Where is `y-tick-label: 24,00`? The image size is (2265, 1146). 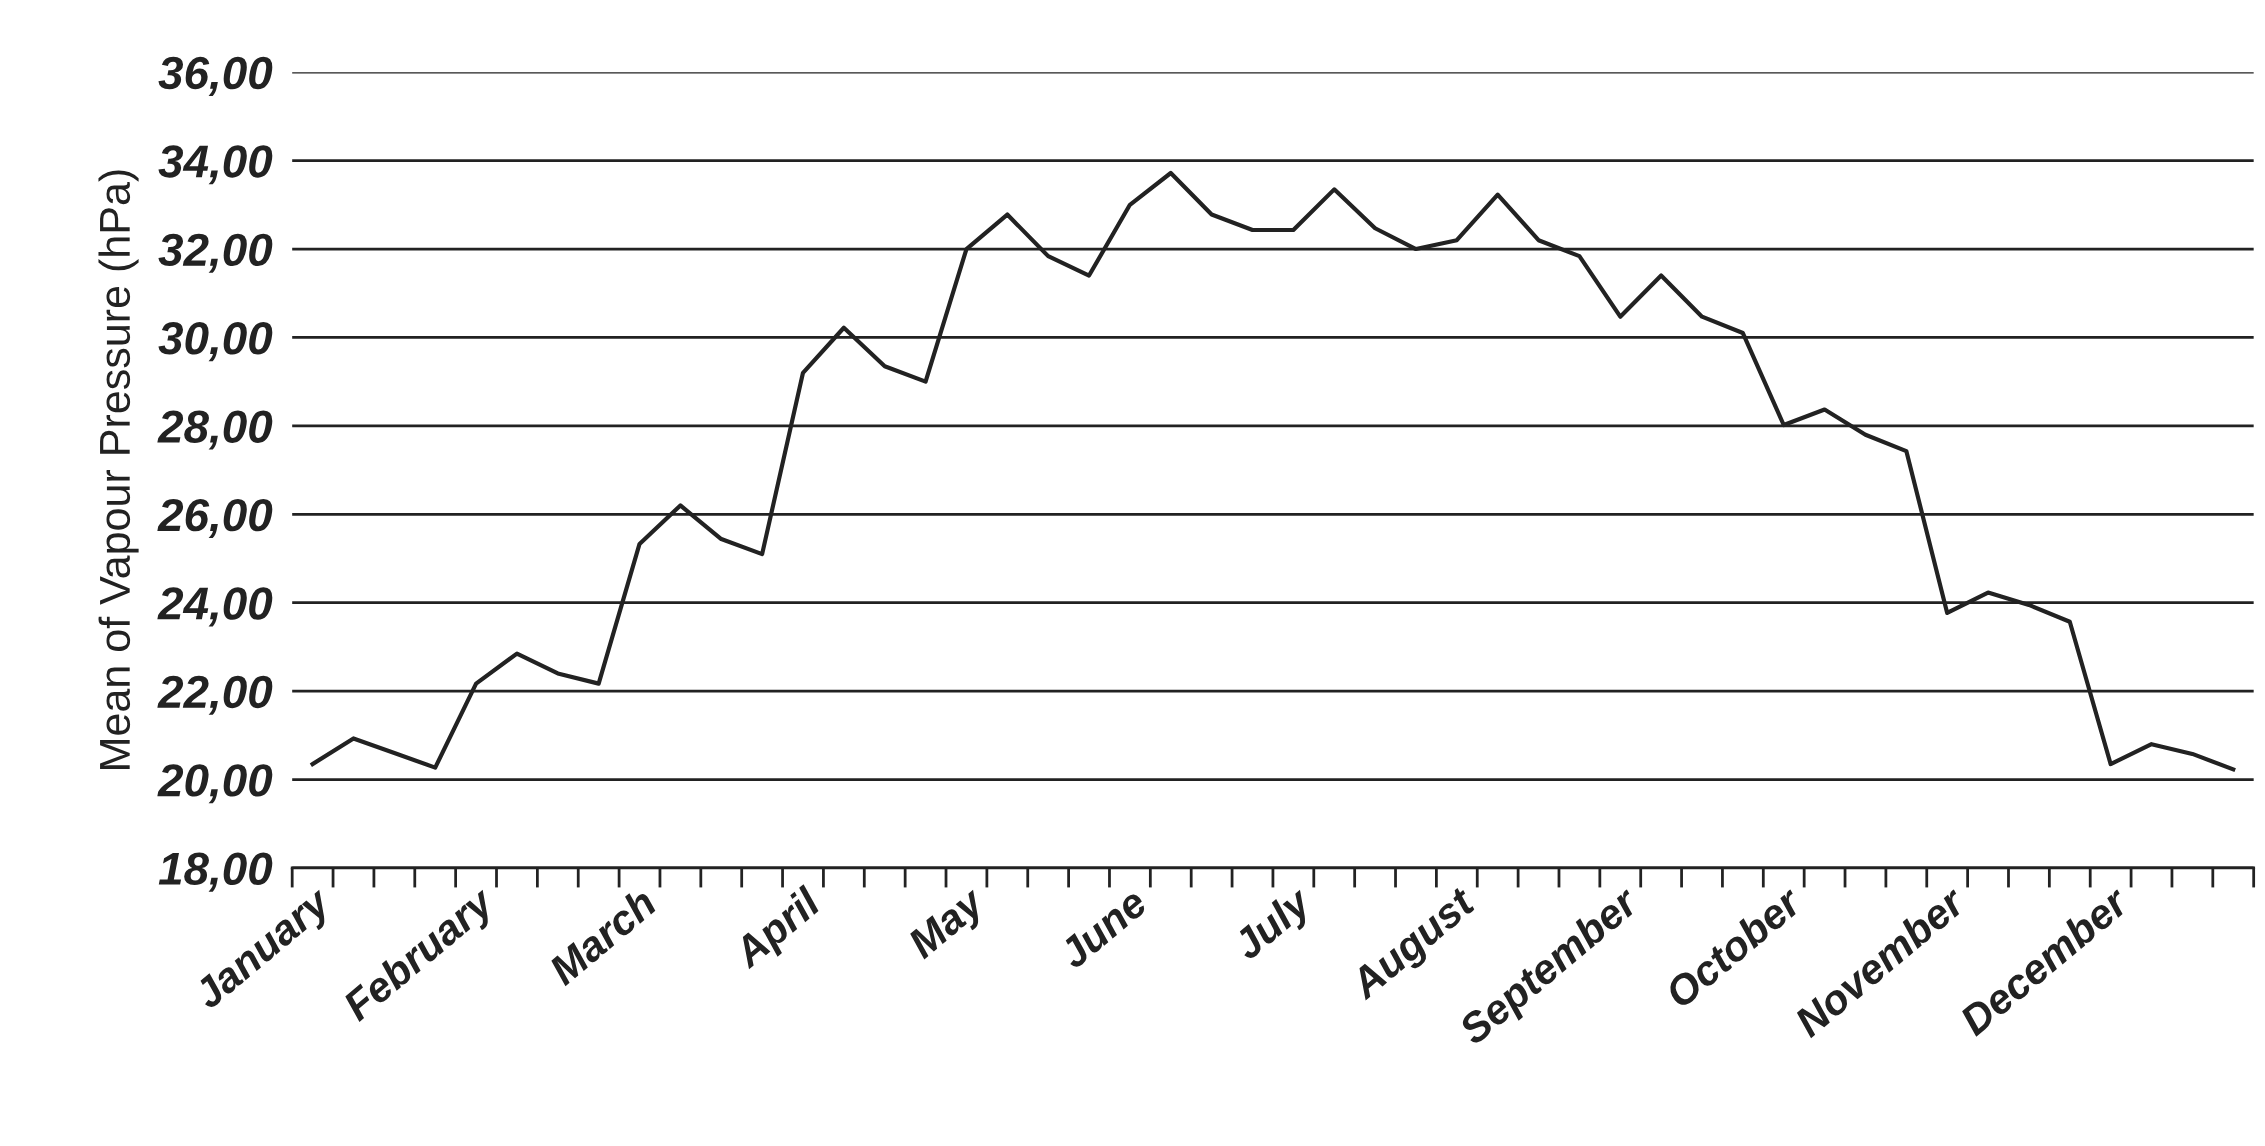
y-tick-label: 24,00 is located at coordinates (215, 607).